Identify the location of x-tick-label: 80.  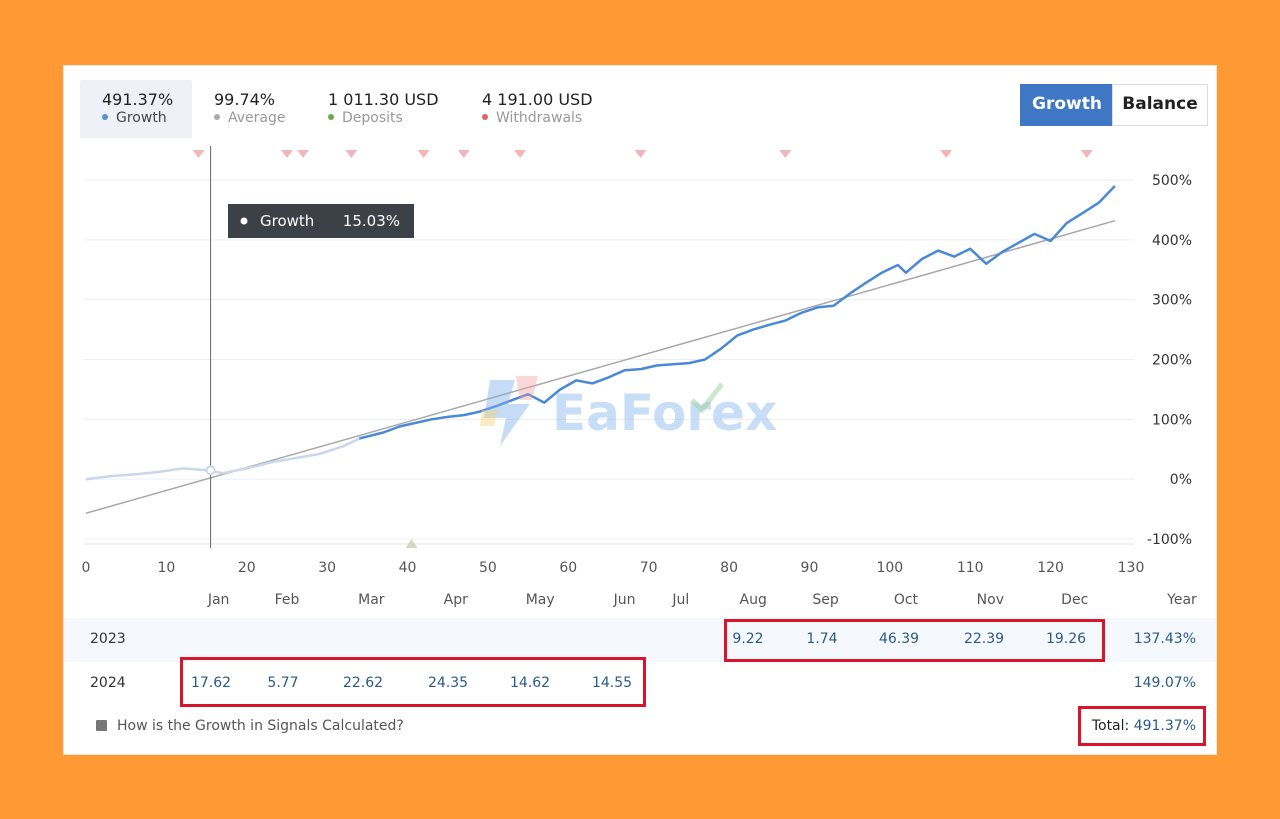
(729, 568).